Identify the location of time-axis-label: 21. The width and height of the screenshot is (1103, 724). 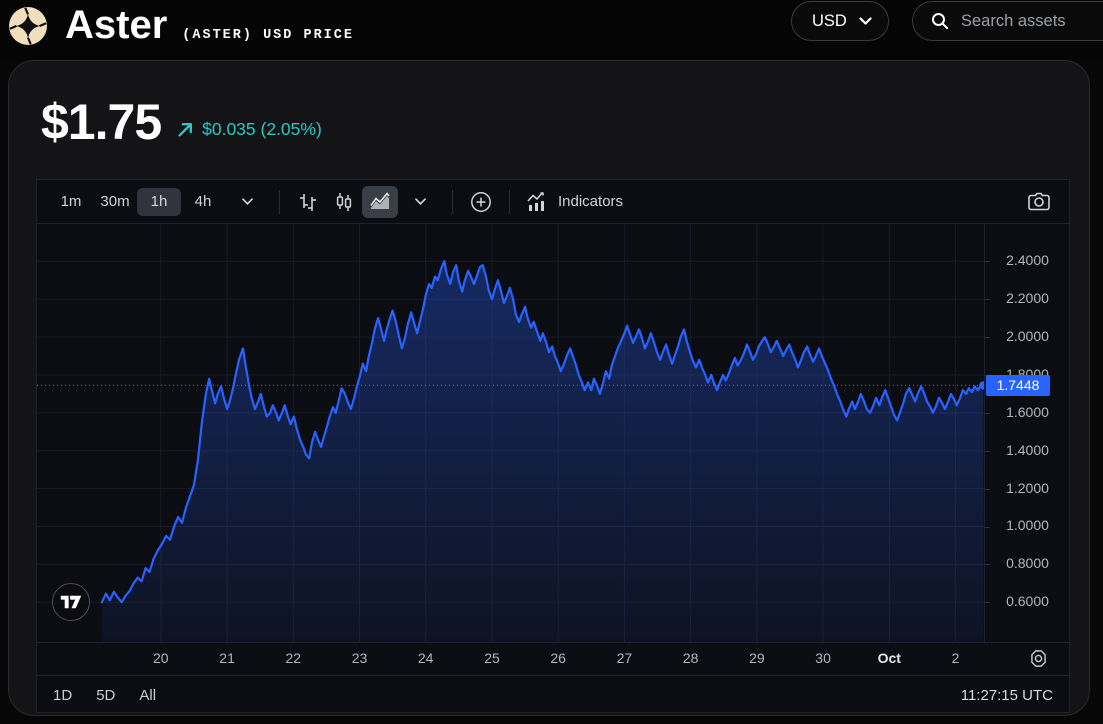
(227, 658).